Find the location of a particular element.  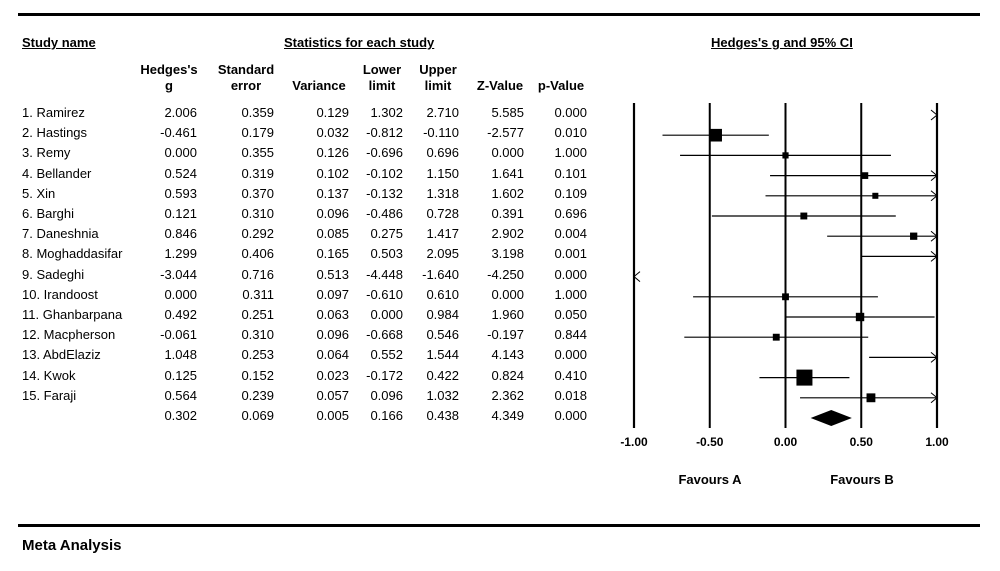

cell-standard-error: 0.311 is located at coordinates (258, 294).